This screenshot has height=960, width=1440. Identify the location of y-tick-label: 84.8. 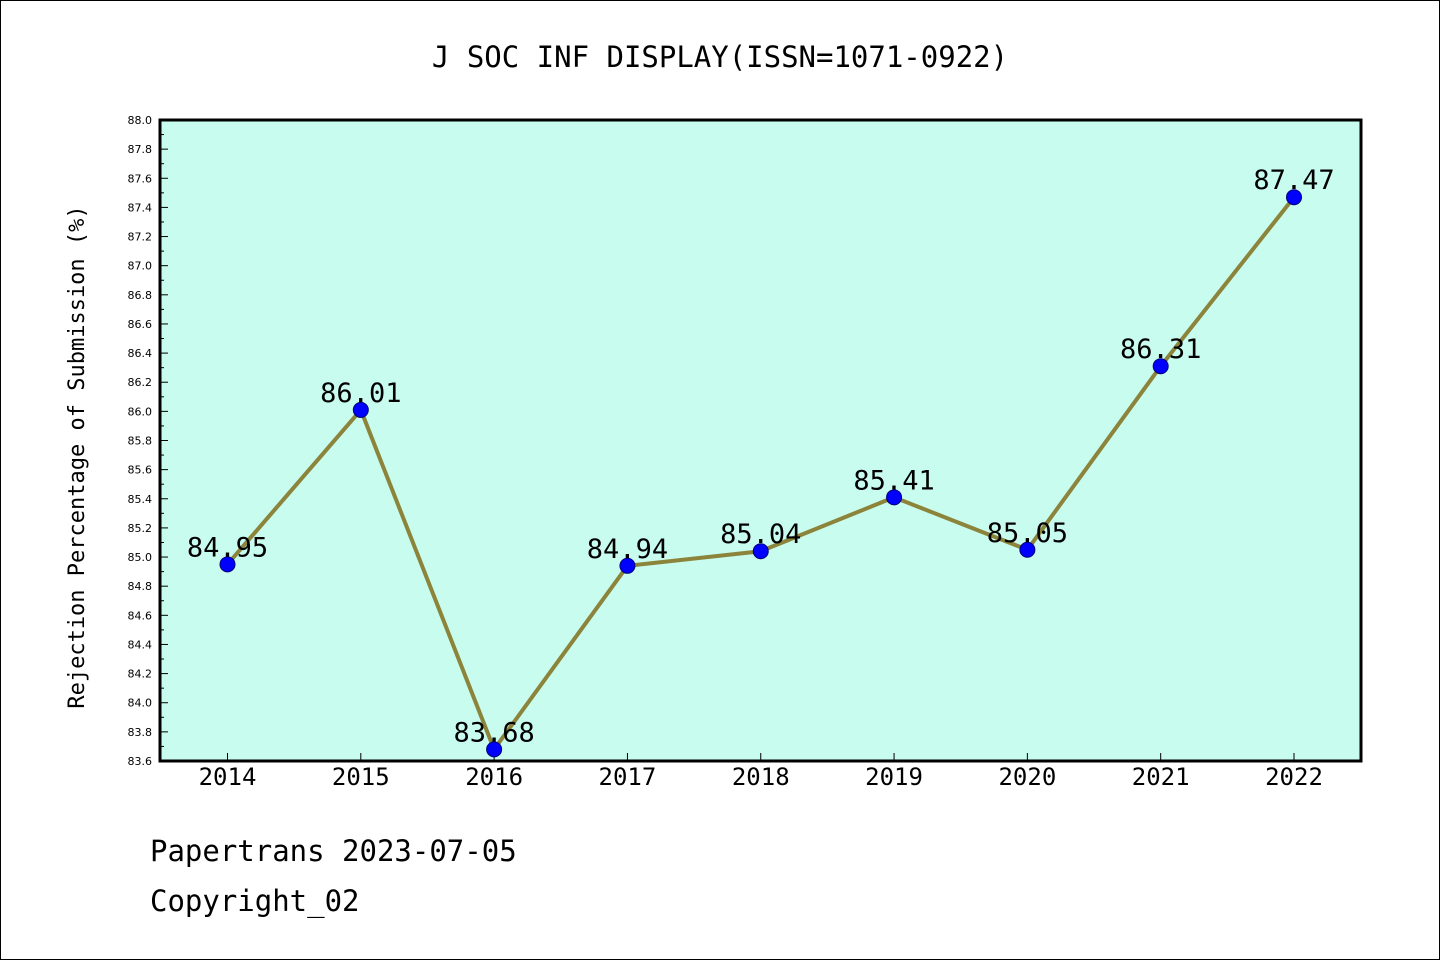
(140, 586).